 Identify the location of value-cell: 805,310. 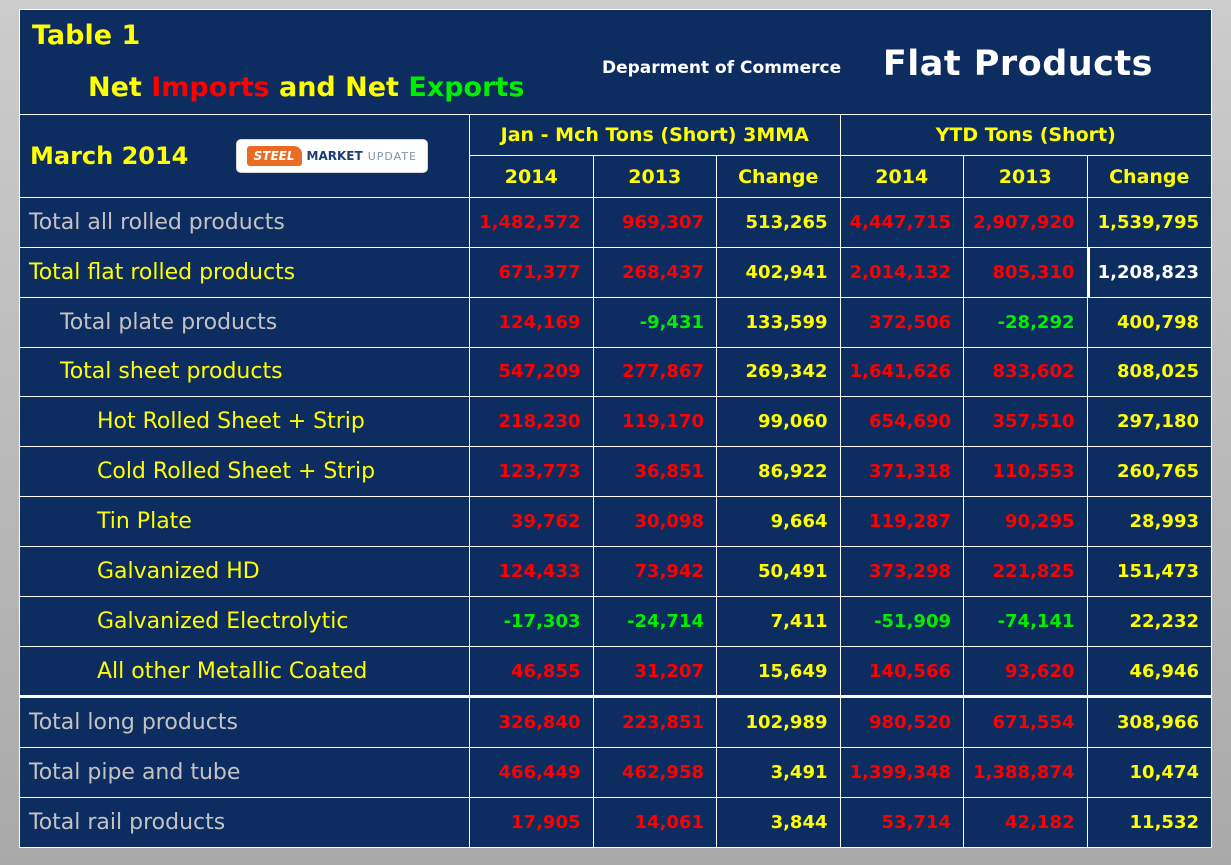
(1026, 272).